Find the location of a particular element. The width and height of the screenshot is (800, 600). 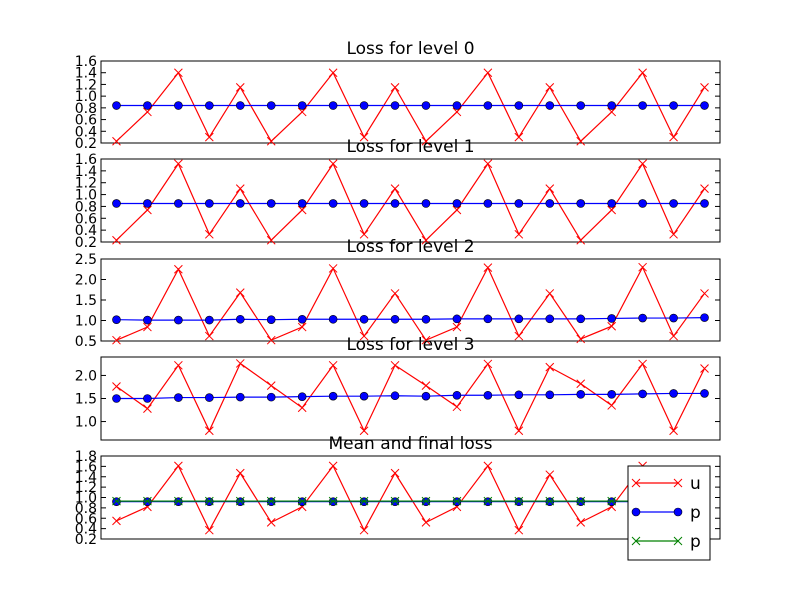

subplot-3: 1.0 1.5 2.0 Loss for level 3 is located at coordinates (398, 388).